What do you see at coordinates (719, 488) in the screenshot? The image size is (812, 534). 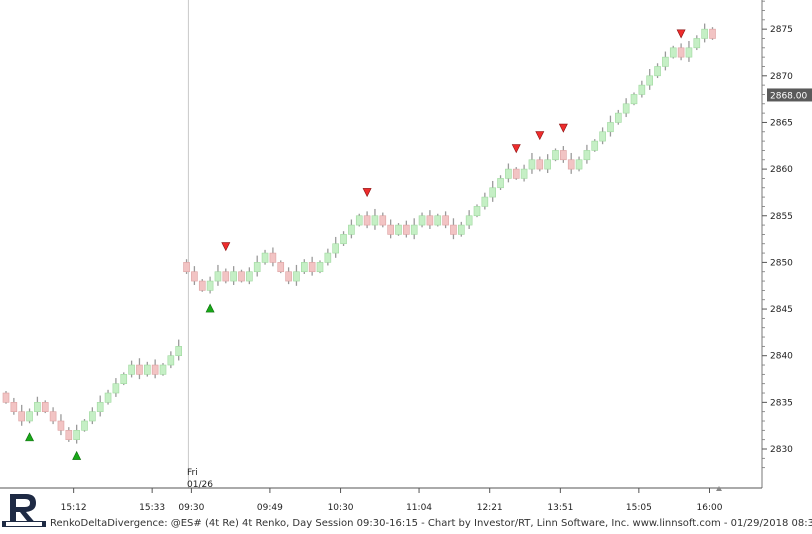 I see `scroll-marker-icon` at bounding box center [719, 488].